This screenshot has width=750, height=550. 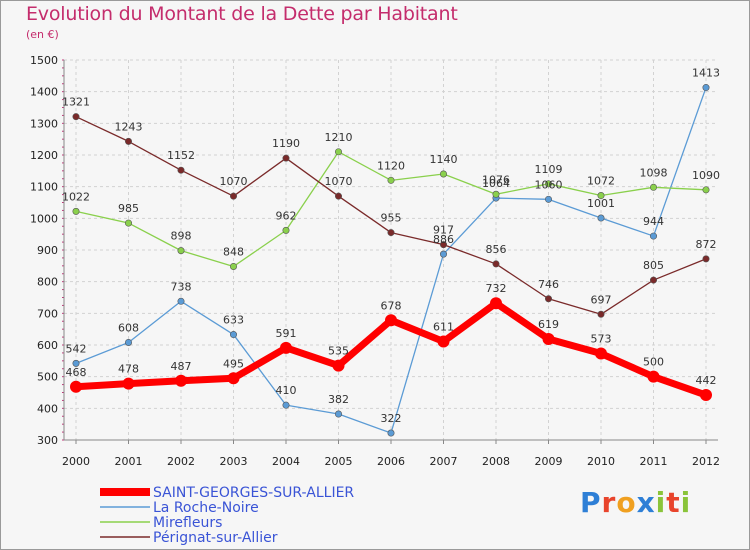 I want to click on data-label: 487, so click(x=181, y=366).